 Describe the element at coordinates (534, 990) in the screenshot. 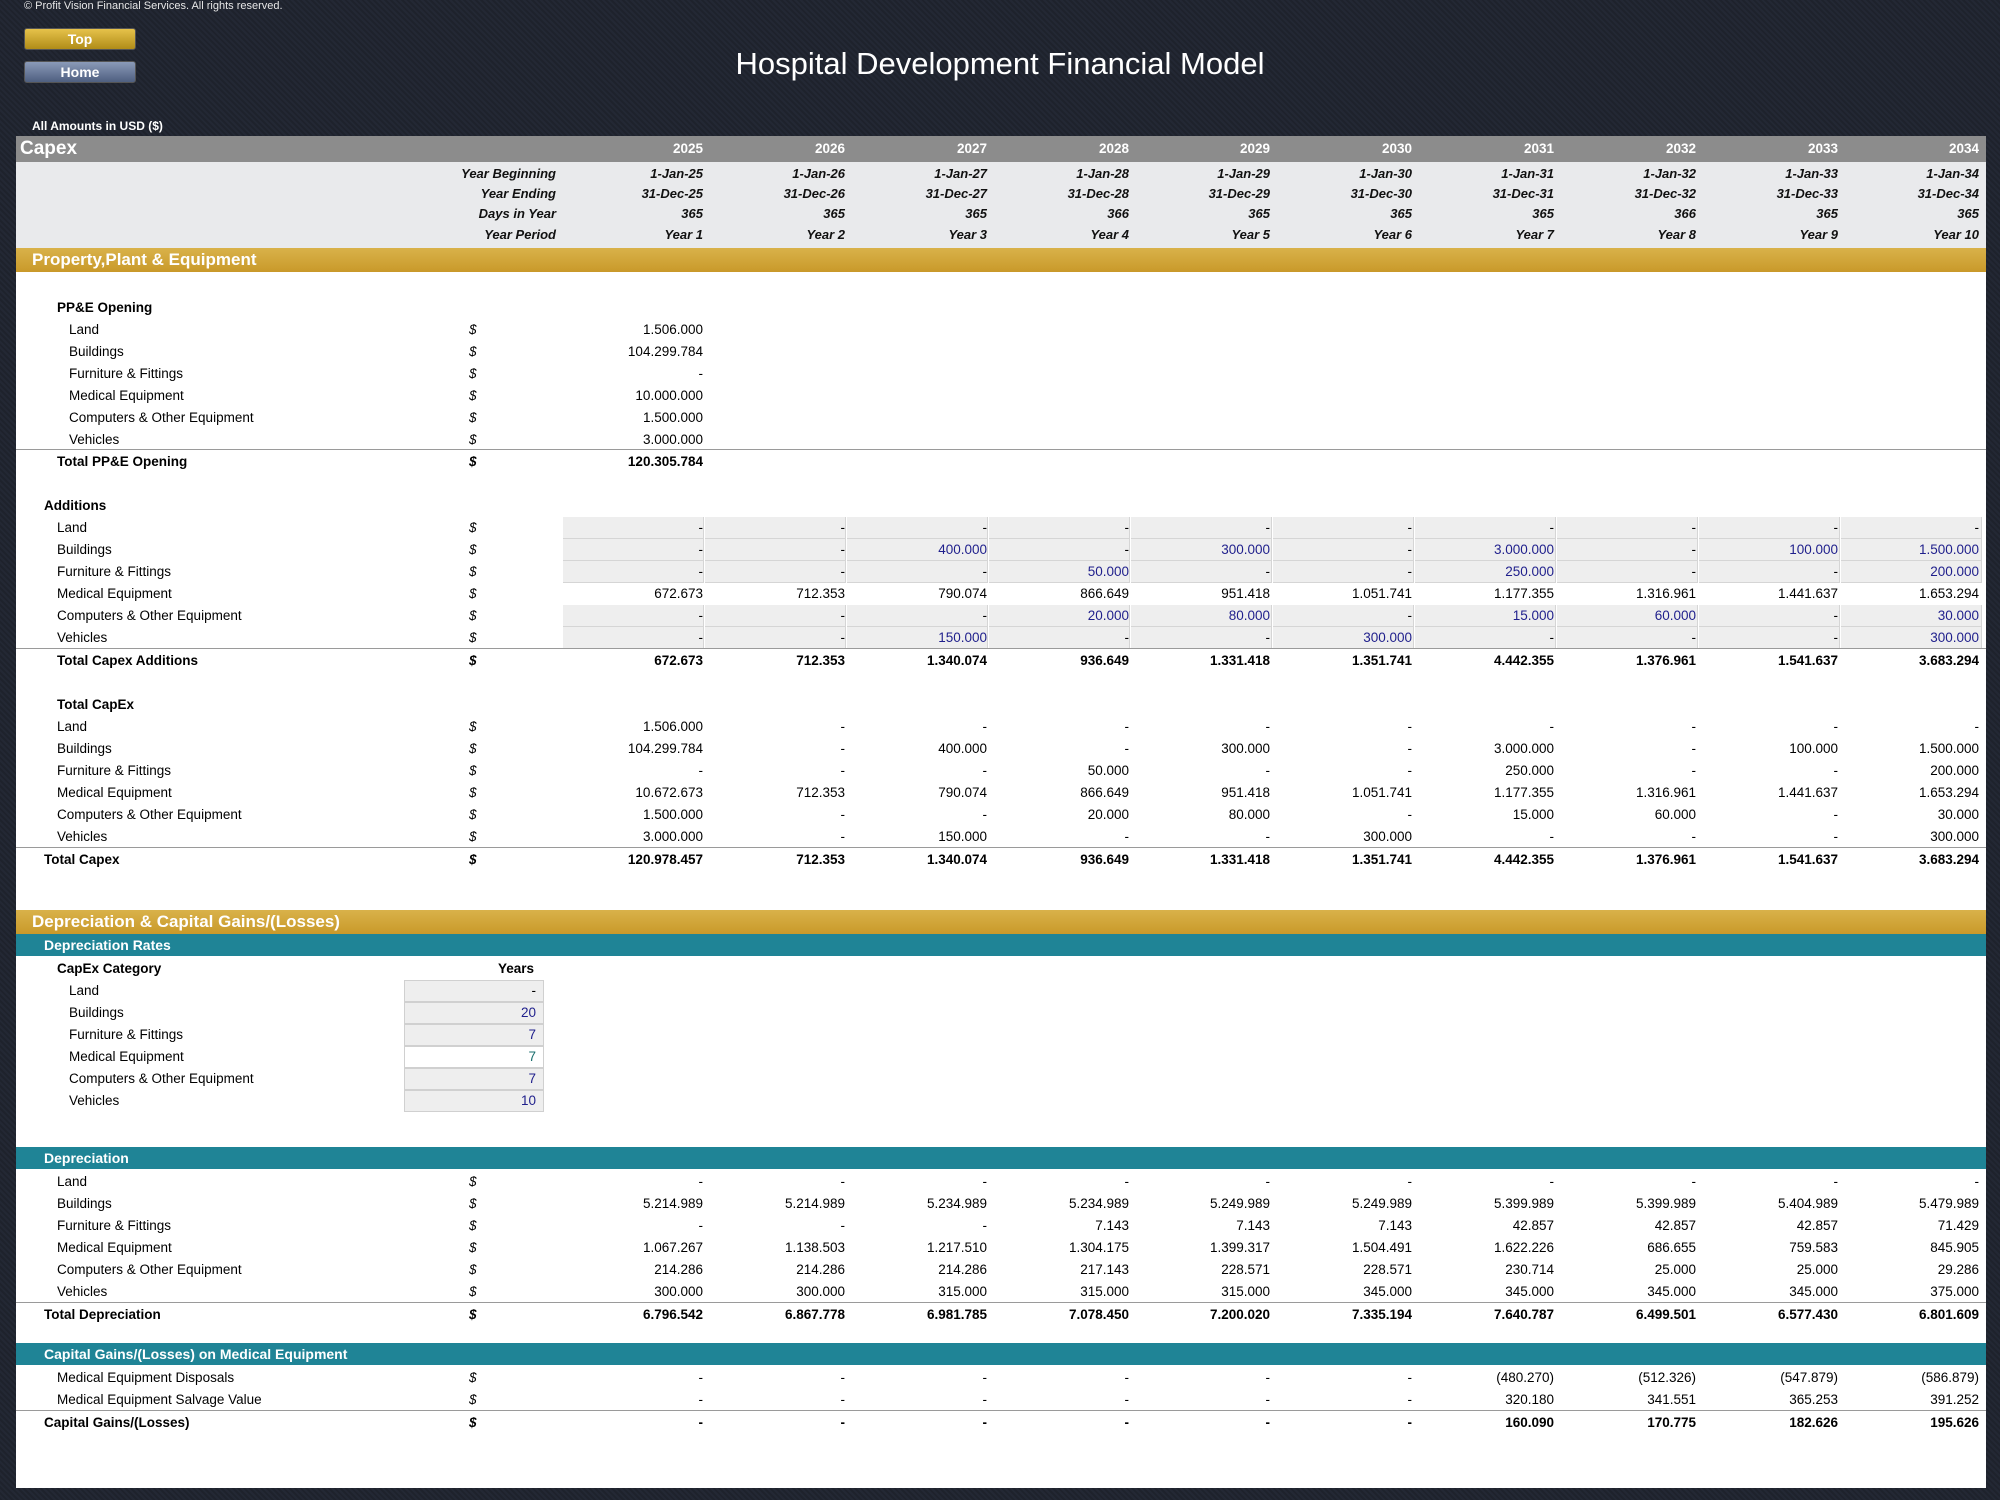

I see `rate-value: -` at that location.